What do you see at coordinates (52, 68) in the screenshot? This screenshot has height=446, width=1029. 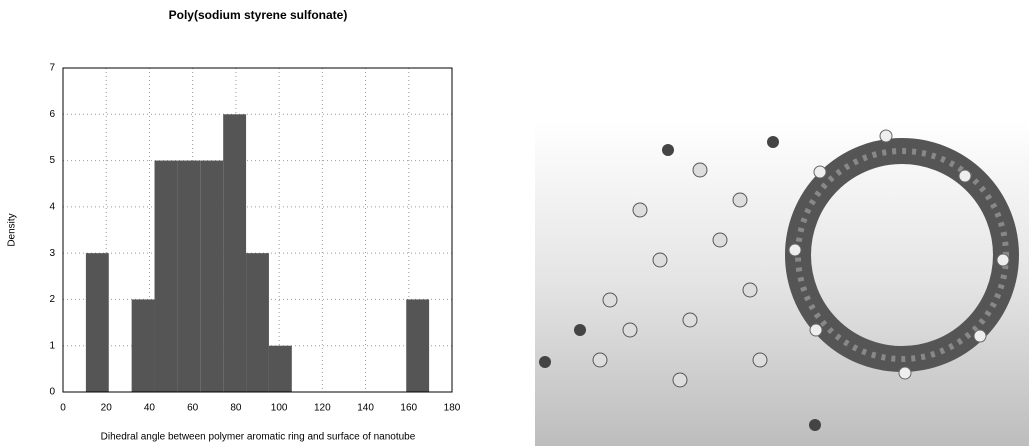 I see `y-tick-label: 7` at bounding box center [52, 68].